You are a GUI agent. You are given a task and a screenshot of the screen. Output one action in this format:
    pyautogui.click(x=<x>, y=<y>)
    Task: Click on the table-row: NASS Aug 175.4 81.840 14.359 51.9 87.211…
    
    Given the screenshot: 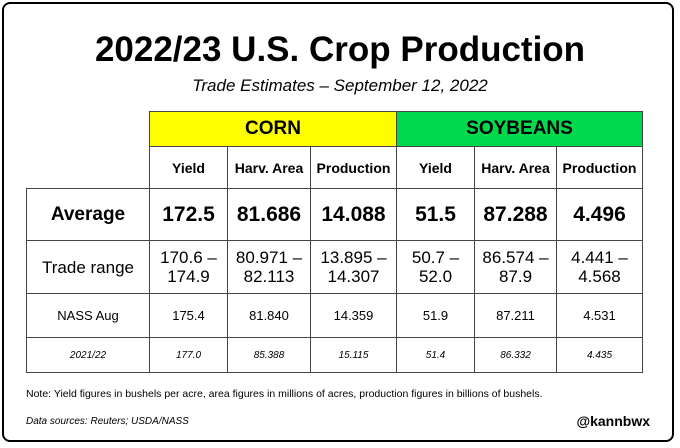 What is the action you would take?
    pyautogui.click(x=334, y=315)
    